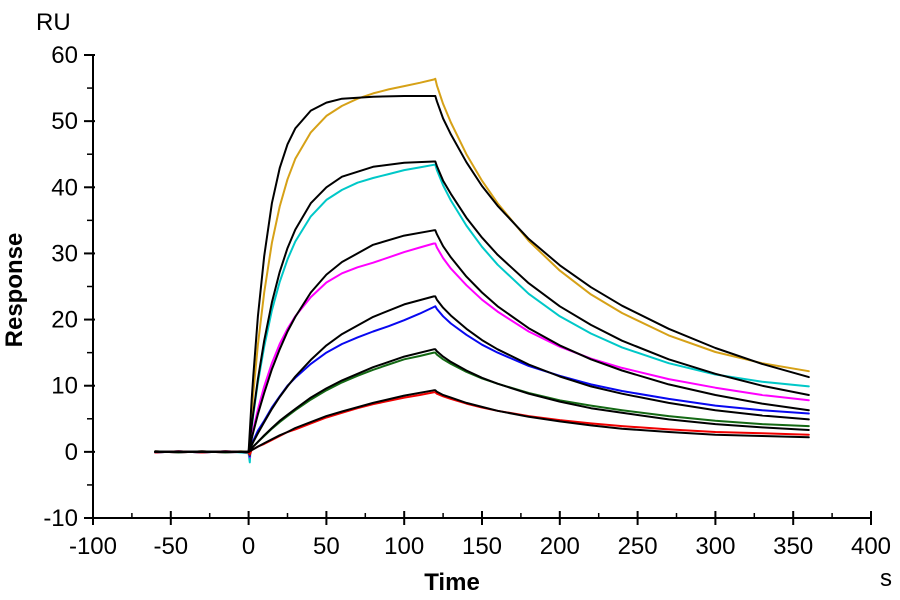 This screenshot has width=900, height=600. Describe the element at coordinates (871, 546) in the screenshot. I see `x-tick-label: 400` at that location.